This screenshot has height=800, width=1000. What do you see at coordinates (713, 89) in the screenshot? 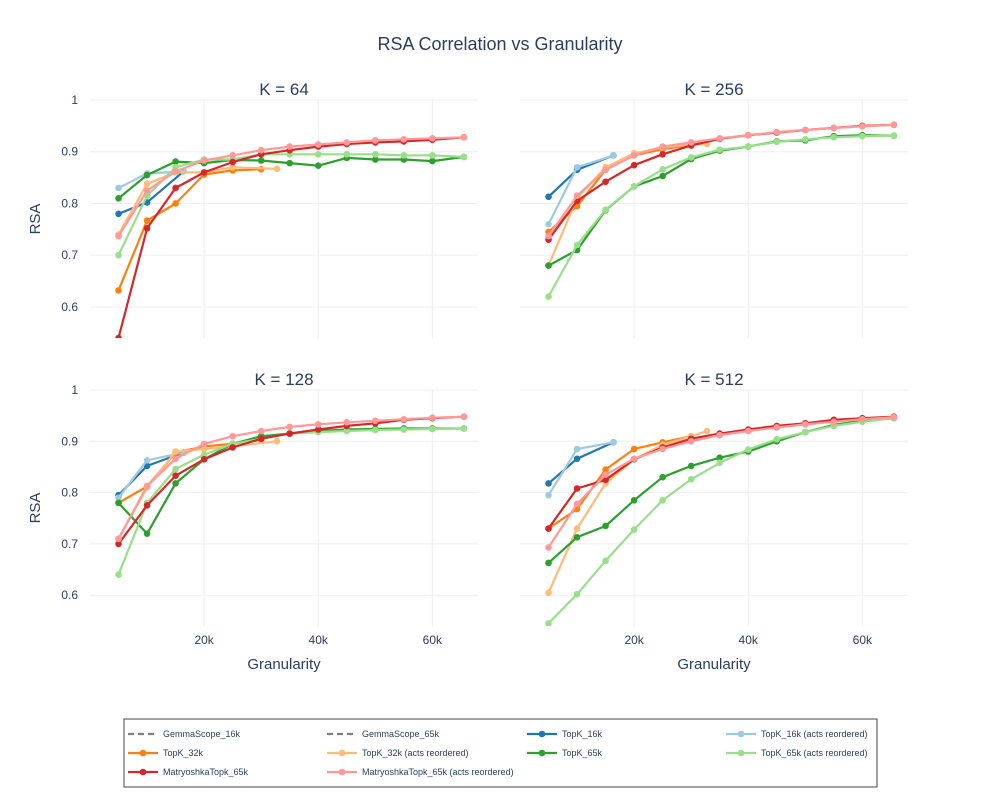
I see `subplot-title: K = 256` at bounding box center [713, 89].